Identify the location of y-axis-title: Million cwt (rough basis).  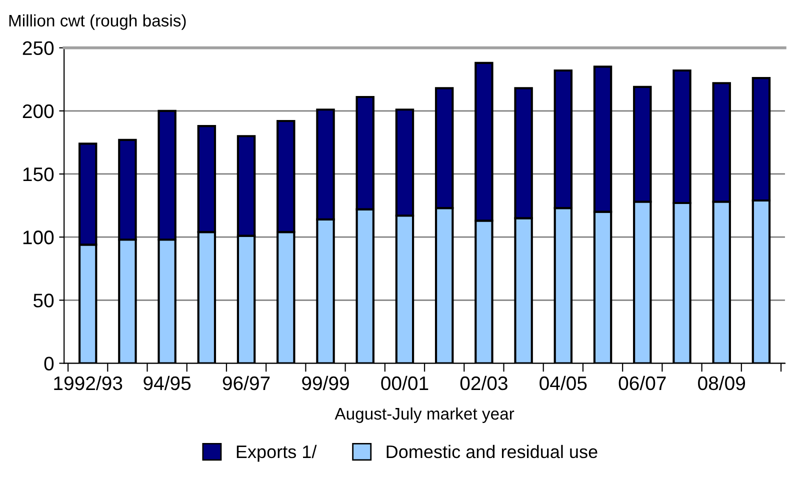
(97, 22).